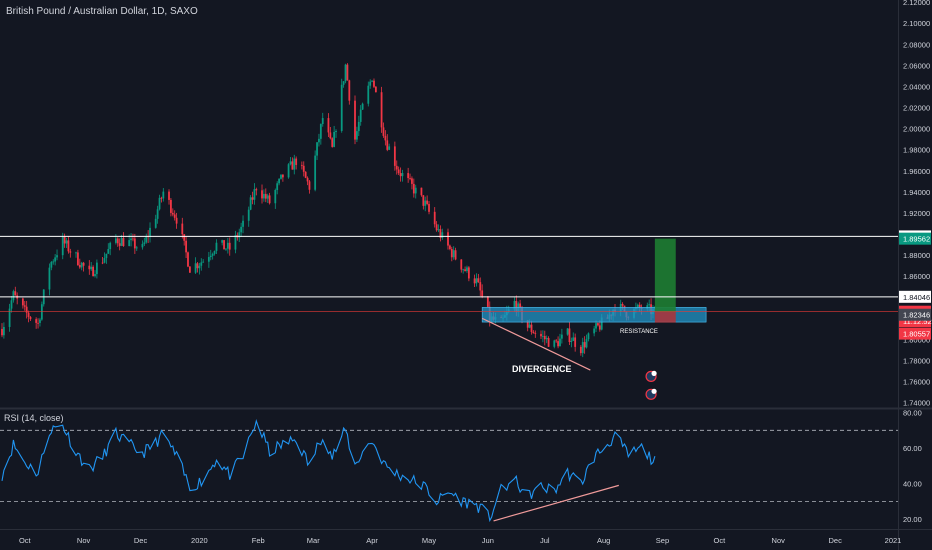 The height and width of the screenshot is (550, 932). What do you see at coordinates (916, 44) in the screenshot?
I see `price-tick-label: 2.08000` at bounding box center [916, 44].